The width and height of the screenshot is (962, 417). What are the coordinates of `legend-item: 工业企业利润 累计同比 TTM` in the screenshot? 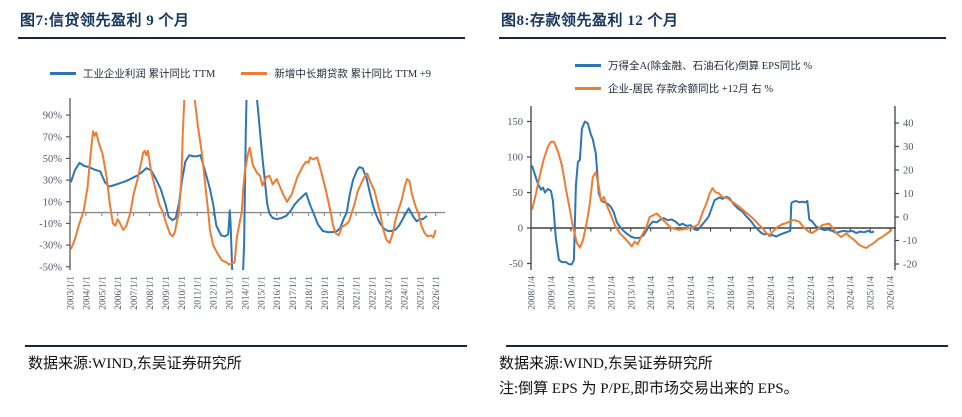 It's located at (132, 73).